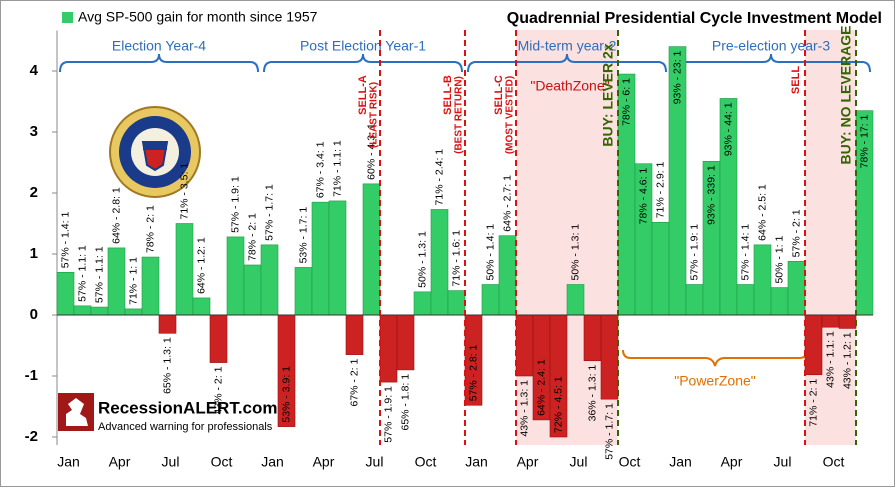 This screenshot has width=895, height=492. What do you see at coordinates (846, 95) in the screenshot?
I see `marker-text: BUY: NO LEVERAGE` at bounding box center [846, 95].